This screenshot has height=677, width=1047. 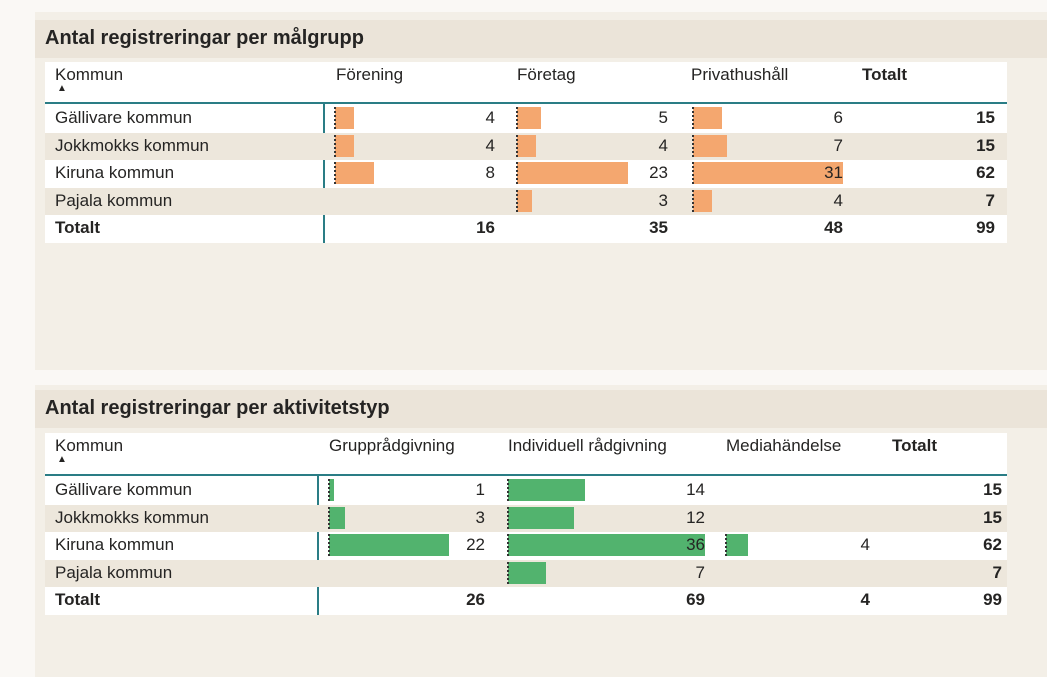 I want to click on column-header: Grupprådgivning, so click(x=392, y=445).